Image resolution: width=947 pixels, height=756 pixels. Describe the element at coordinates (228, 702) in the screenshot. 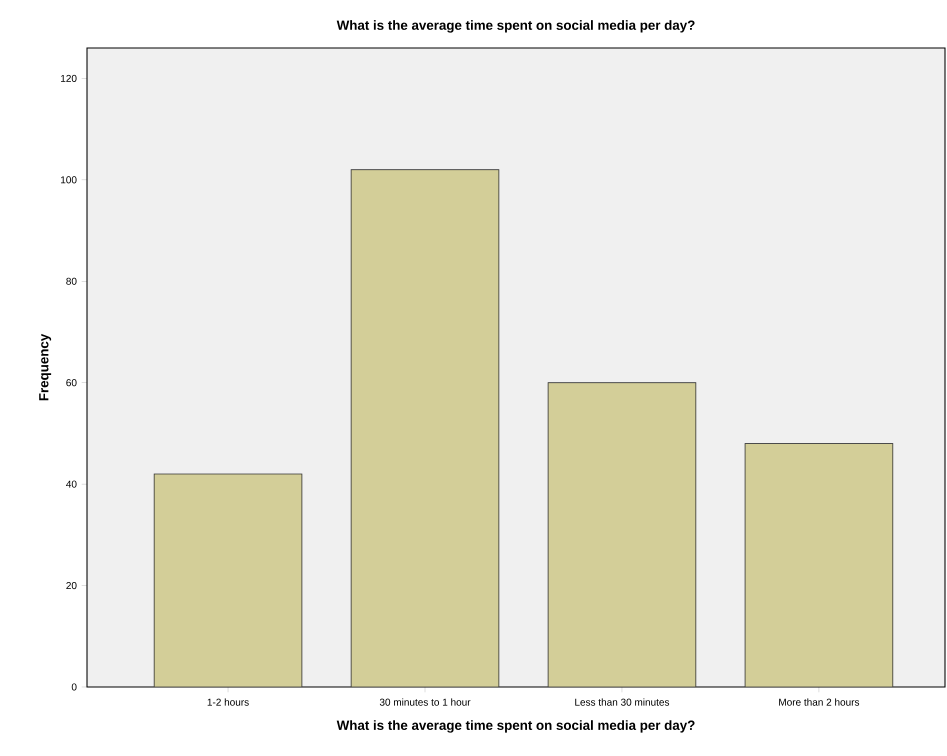

I see `x-tick-label: 1-2 hours` at that location.